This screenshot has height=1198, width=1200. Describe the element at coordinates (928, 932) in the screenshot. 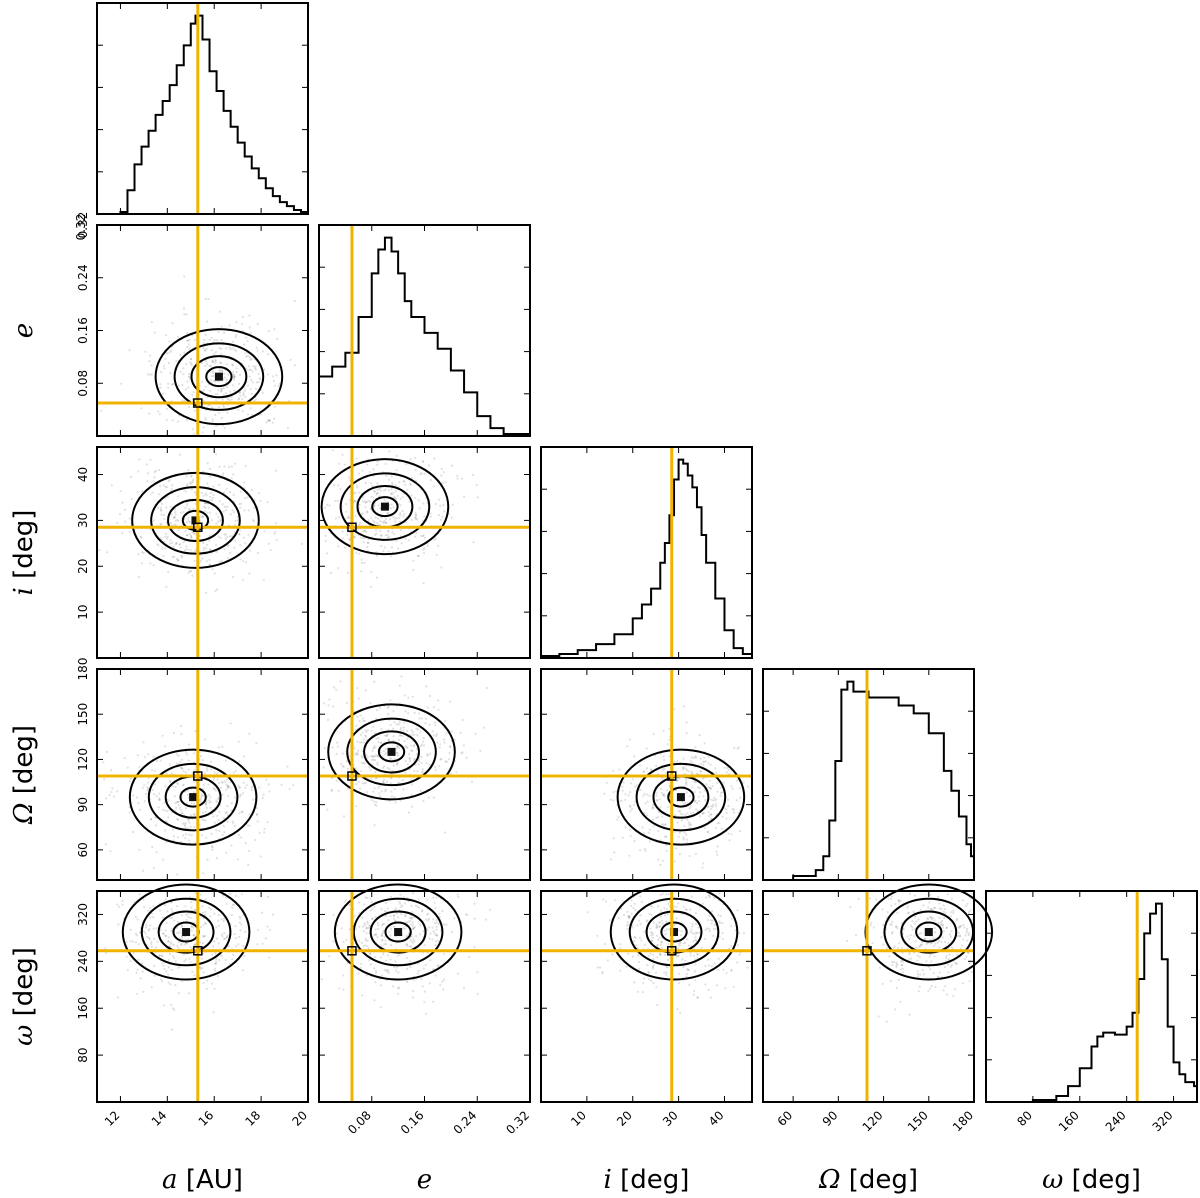

I see `density-peak` at that location.